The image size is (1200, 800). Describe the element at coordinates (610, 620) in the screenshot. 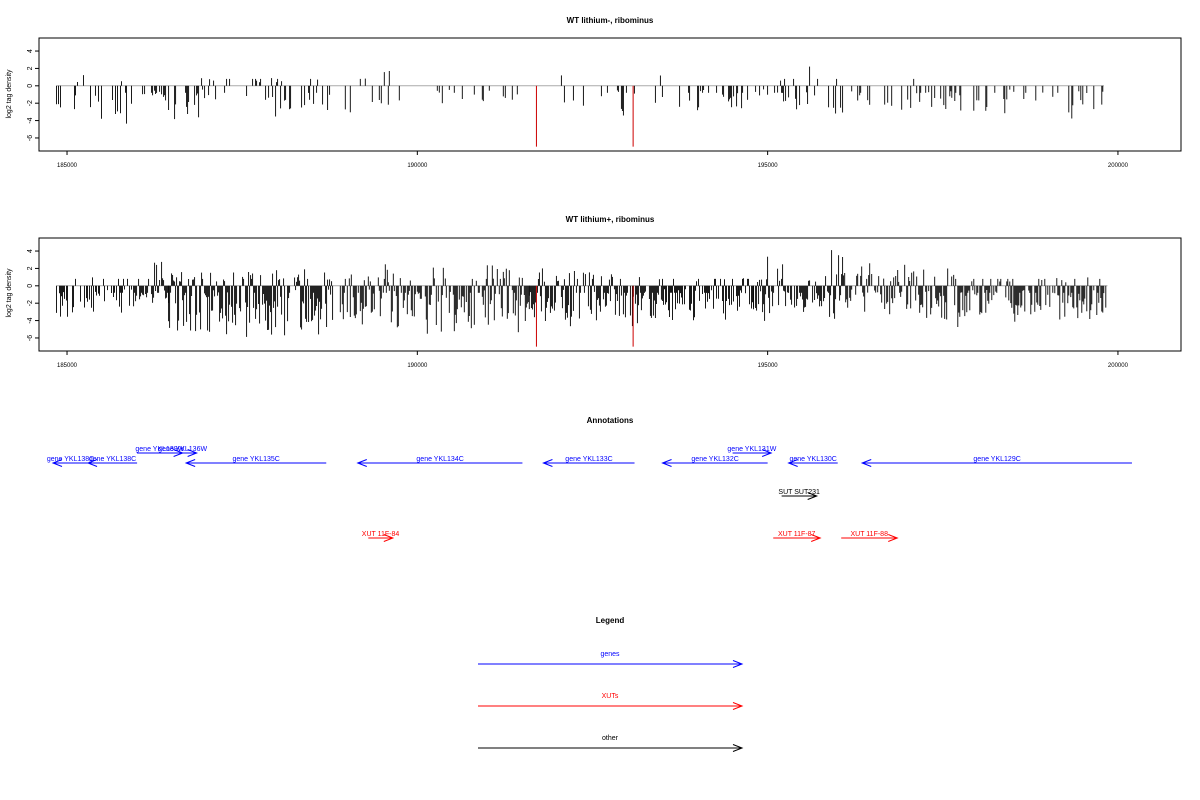

I see `legend-title: Legend` at that location.